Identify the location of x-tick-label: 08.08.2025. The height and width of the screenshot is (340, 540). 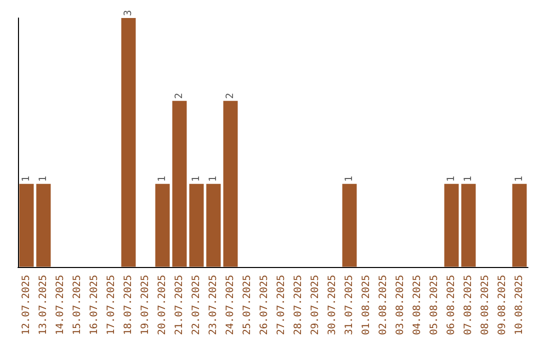
(485, 305).